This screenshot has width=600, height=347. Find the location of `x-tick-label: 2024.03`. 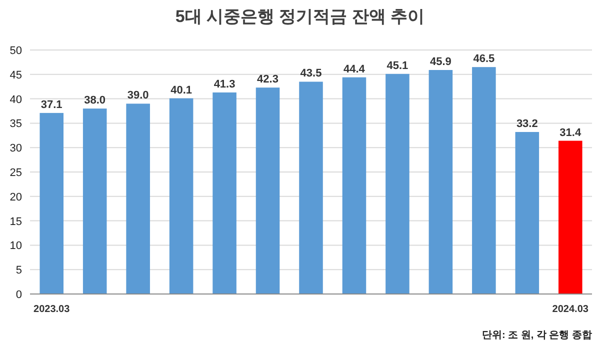

x-tick-label: 2024.03 is located at coordinates (570, 309).